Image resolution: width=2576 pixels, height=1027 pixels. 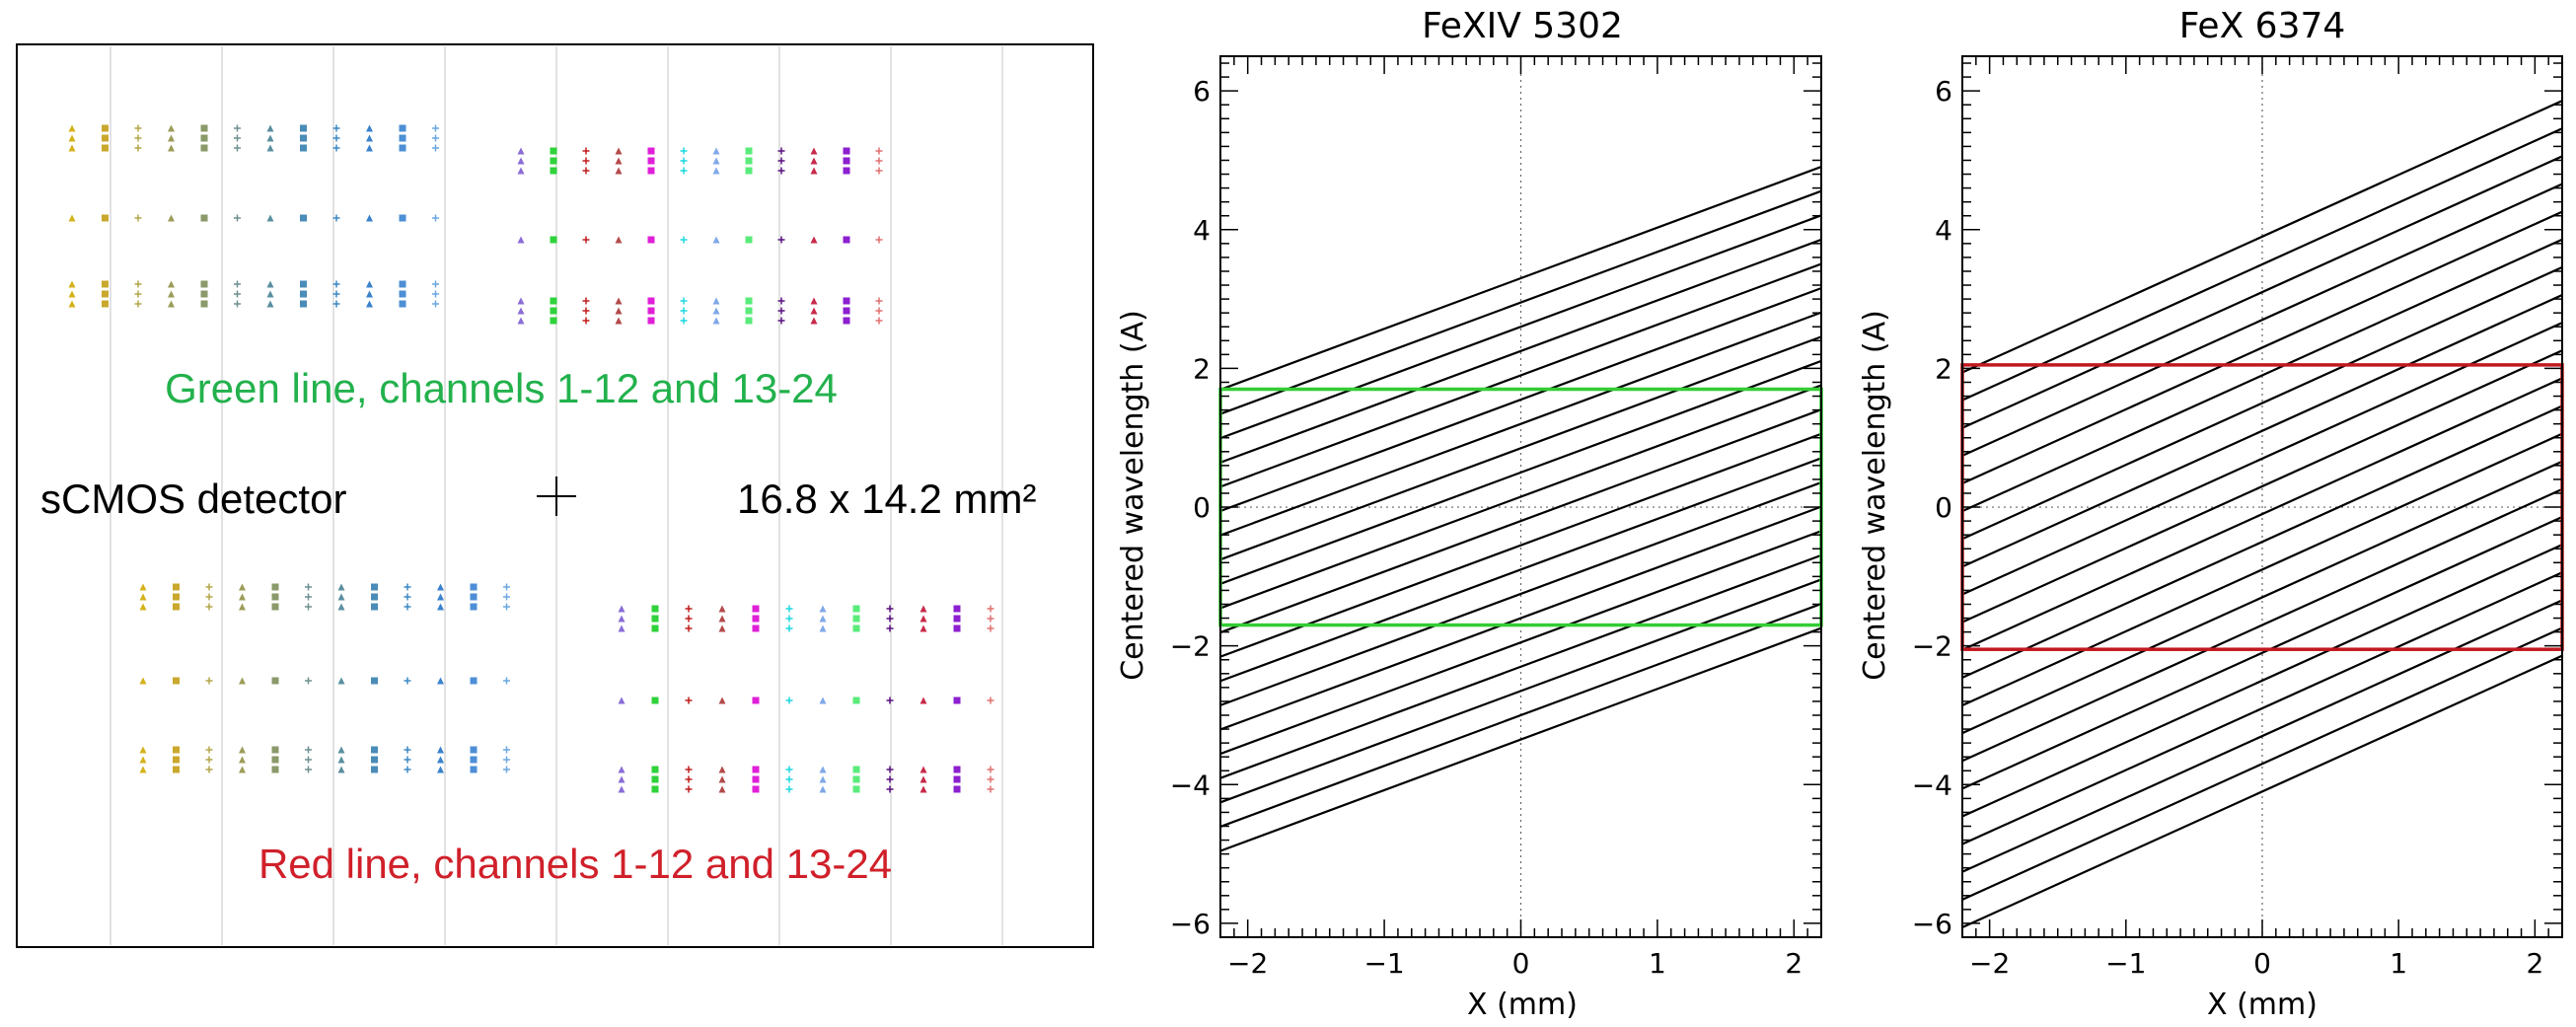 I want to click on red-line-label: Red line, channels 1-12 and 13-24, so click(x=575, y=864).